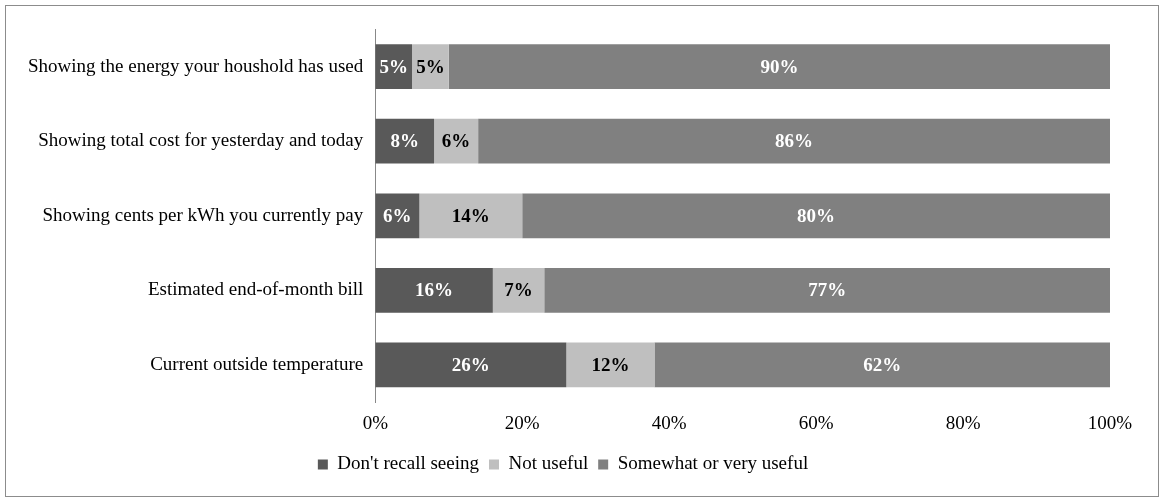  Describe the element at coordinates (669, 422) in the screenshot. I see `x-tick-label: 40%` at that location.